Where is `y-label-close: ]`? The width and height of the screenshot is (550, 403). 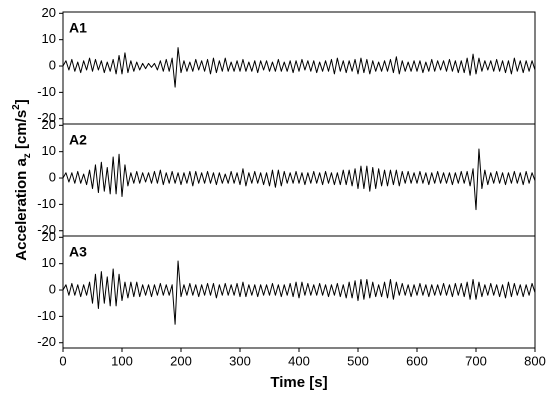 y-label-close: ] is located at coordinates (21, 101).